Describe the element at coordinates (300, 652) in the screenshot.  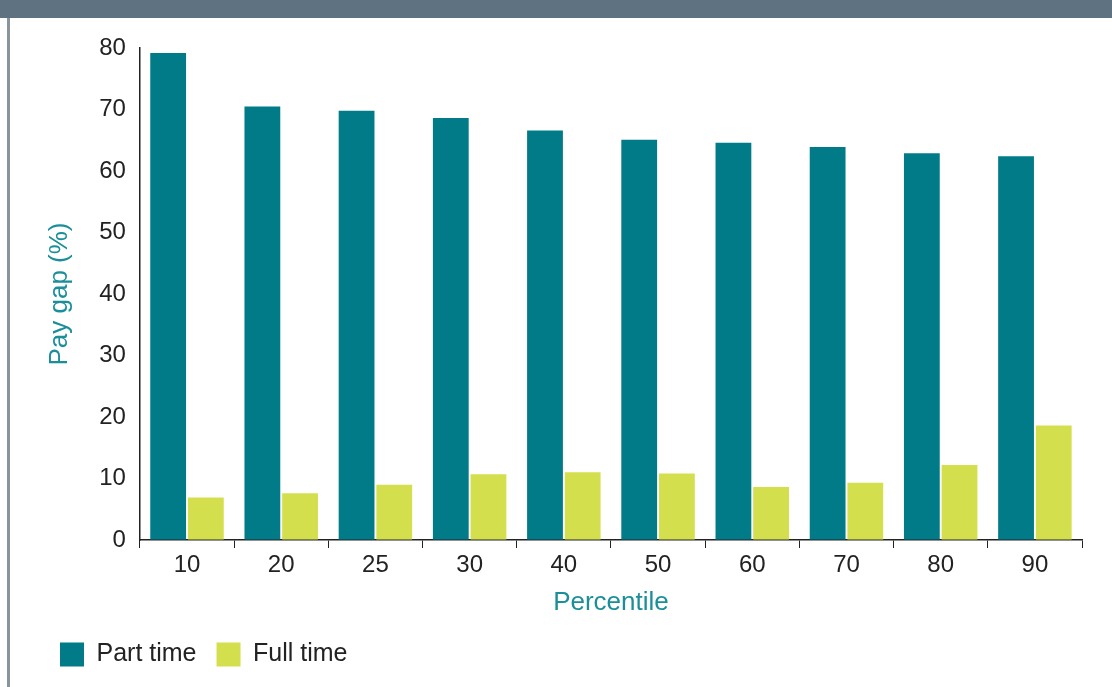
I see `legend-label: Full time` at that location.